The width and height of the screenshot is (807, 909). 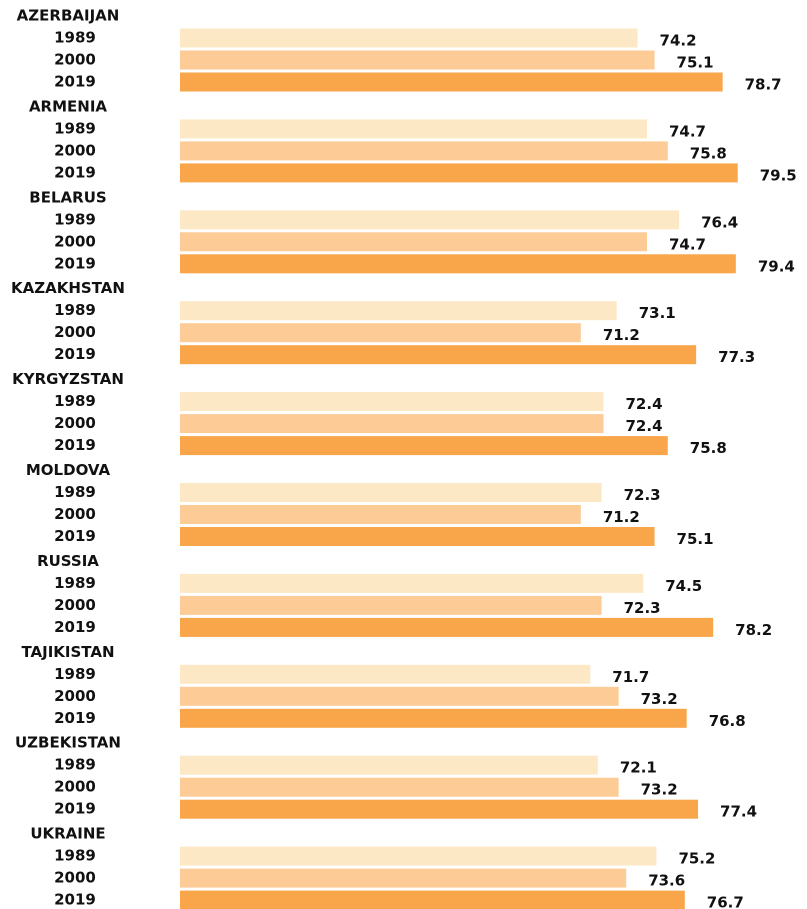 What do you see at coordinates (68, 561) in the screenshot?
I see `country-label: RUSSIA` at bounding box center [68, 561].